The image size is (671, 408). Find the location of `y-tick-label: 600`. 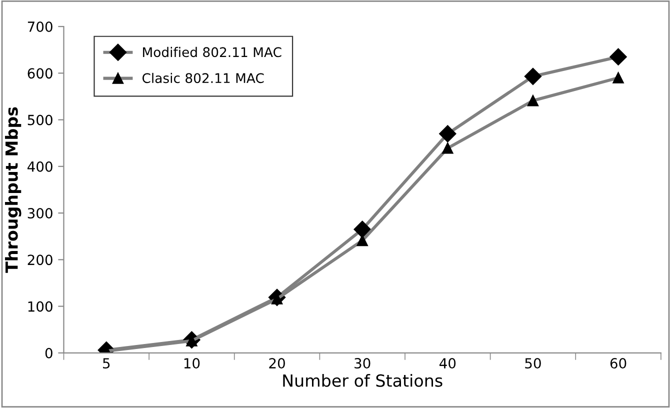

y-tick-label: 600 is located at coordinates (40, 73).